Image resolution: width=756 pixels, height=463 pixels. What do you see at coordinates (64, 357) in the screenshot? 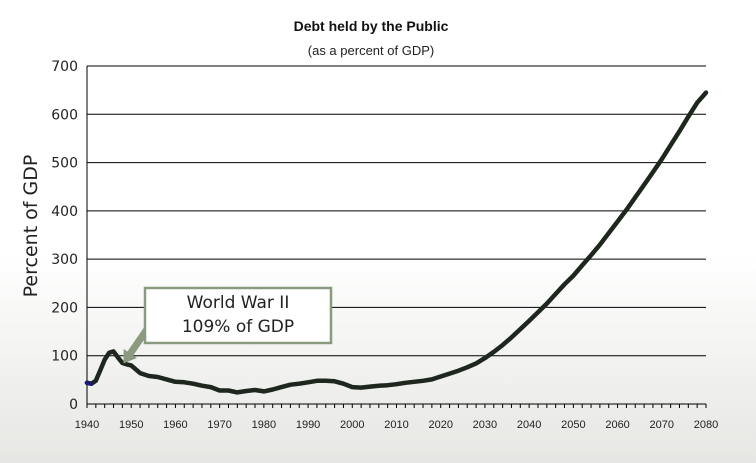
I see `y-tick-label: 100` at bounding box center [64, 357].